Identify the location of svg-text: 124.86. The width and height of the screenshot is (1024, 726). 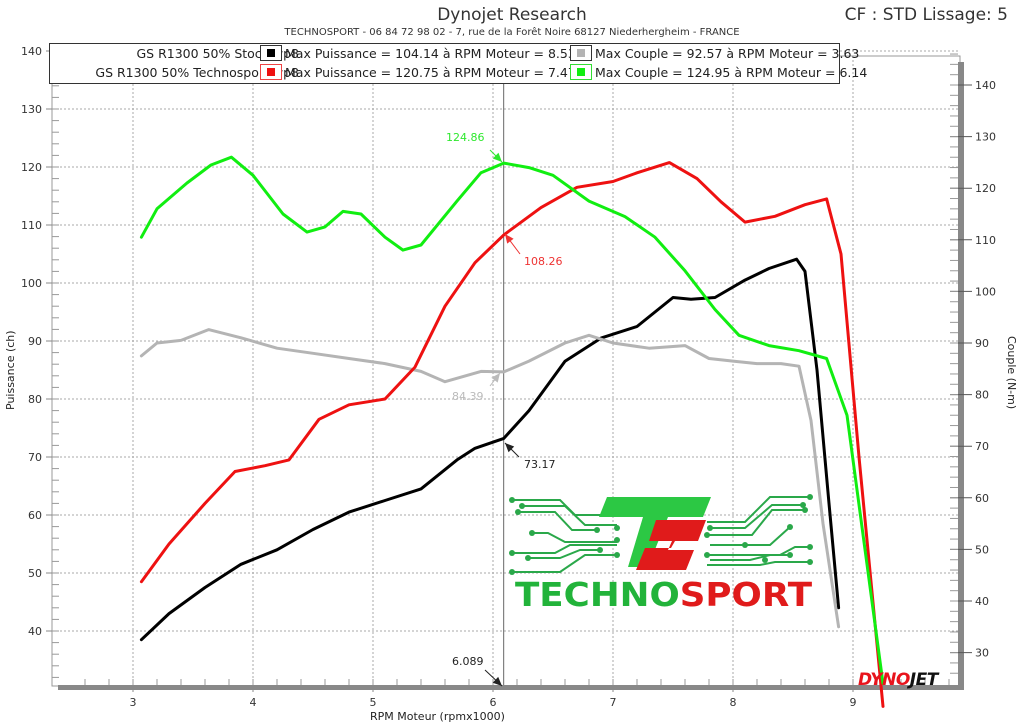
(465, 137).